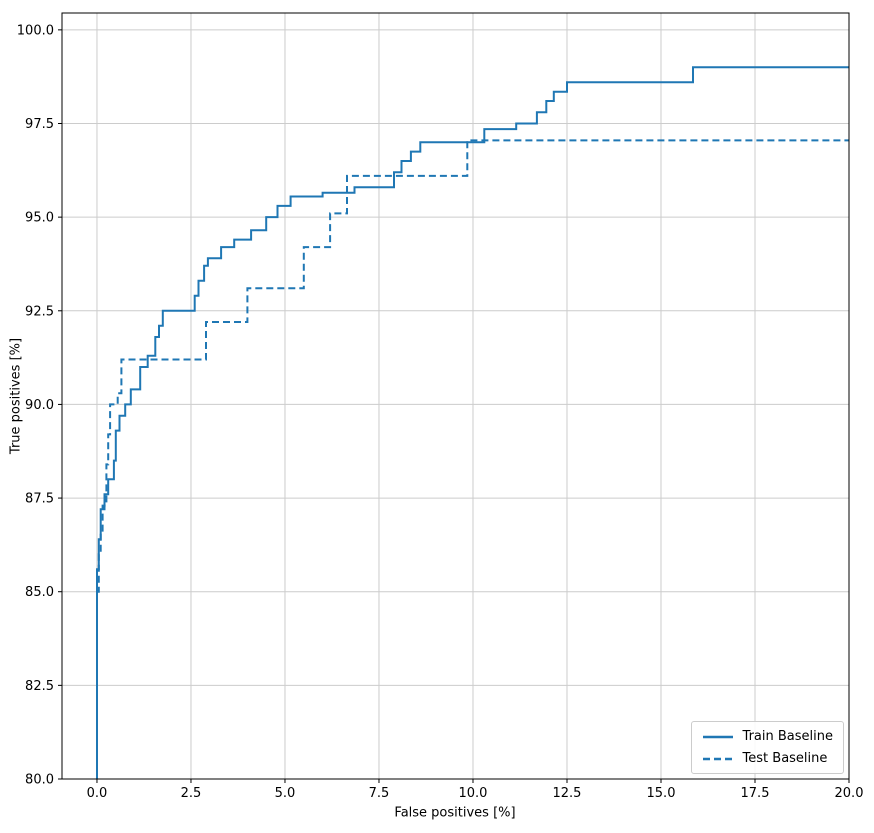 The image size is (874, 833). I want to click on x-axis-label: False positives [%], so click(455, 813).